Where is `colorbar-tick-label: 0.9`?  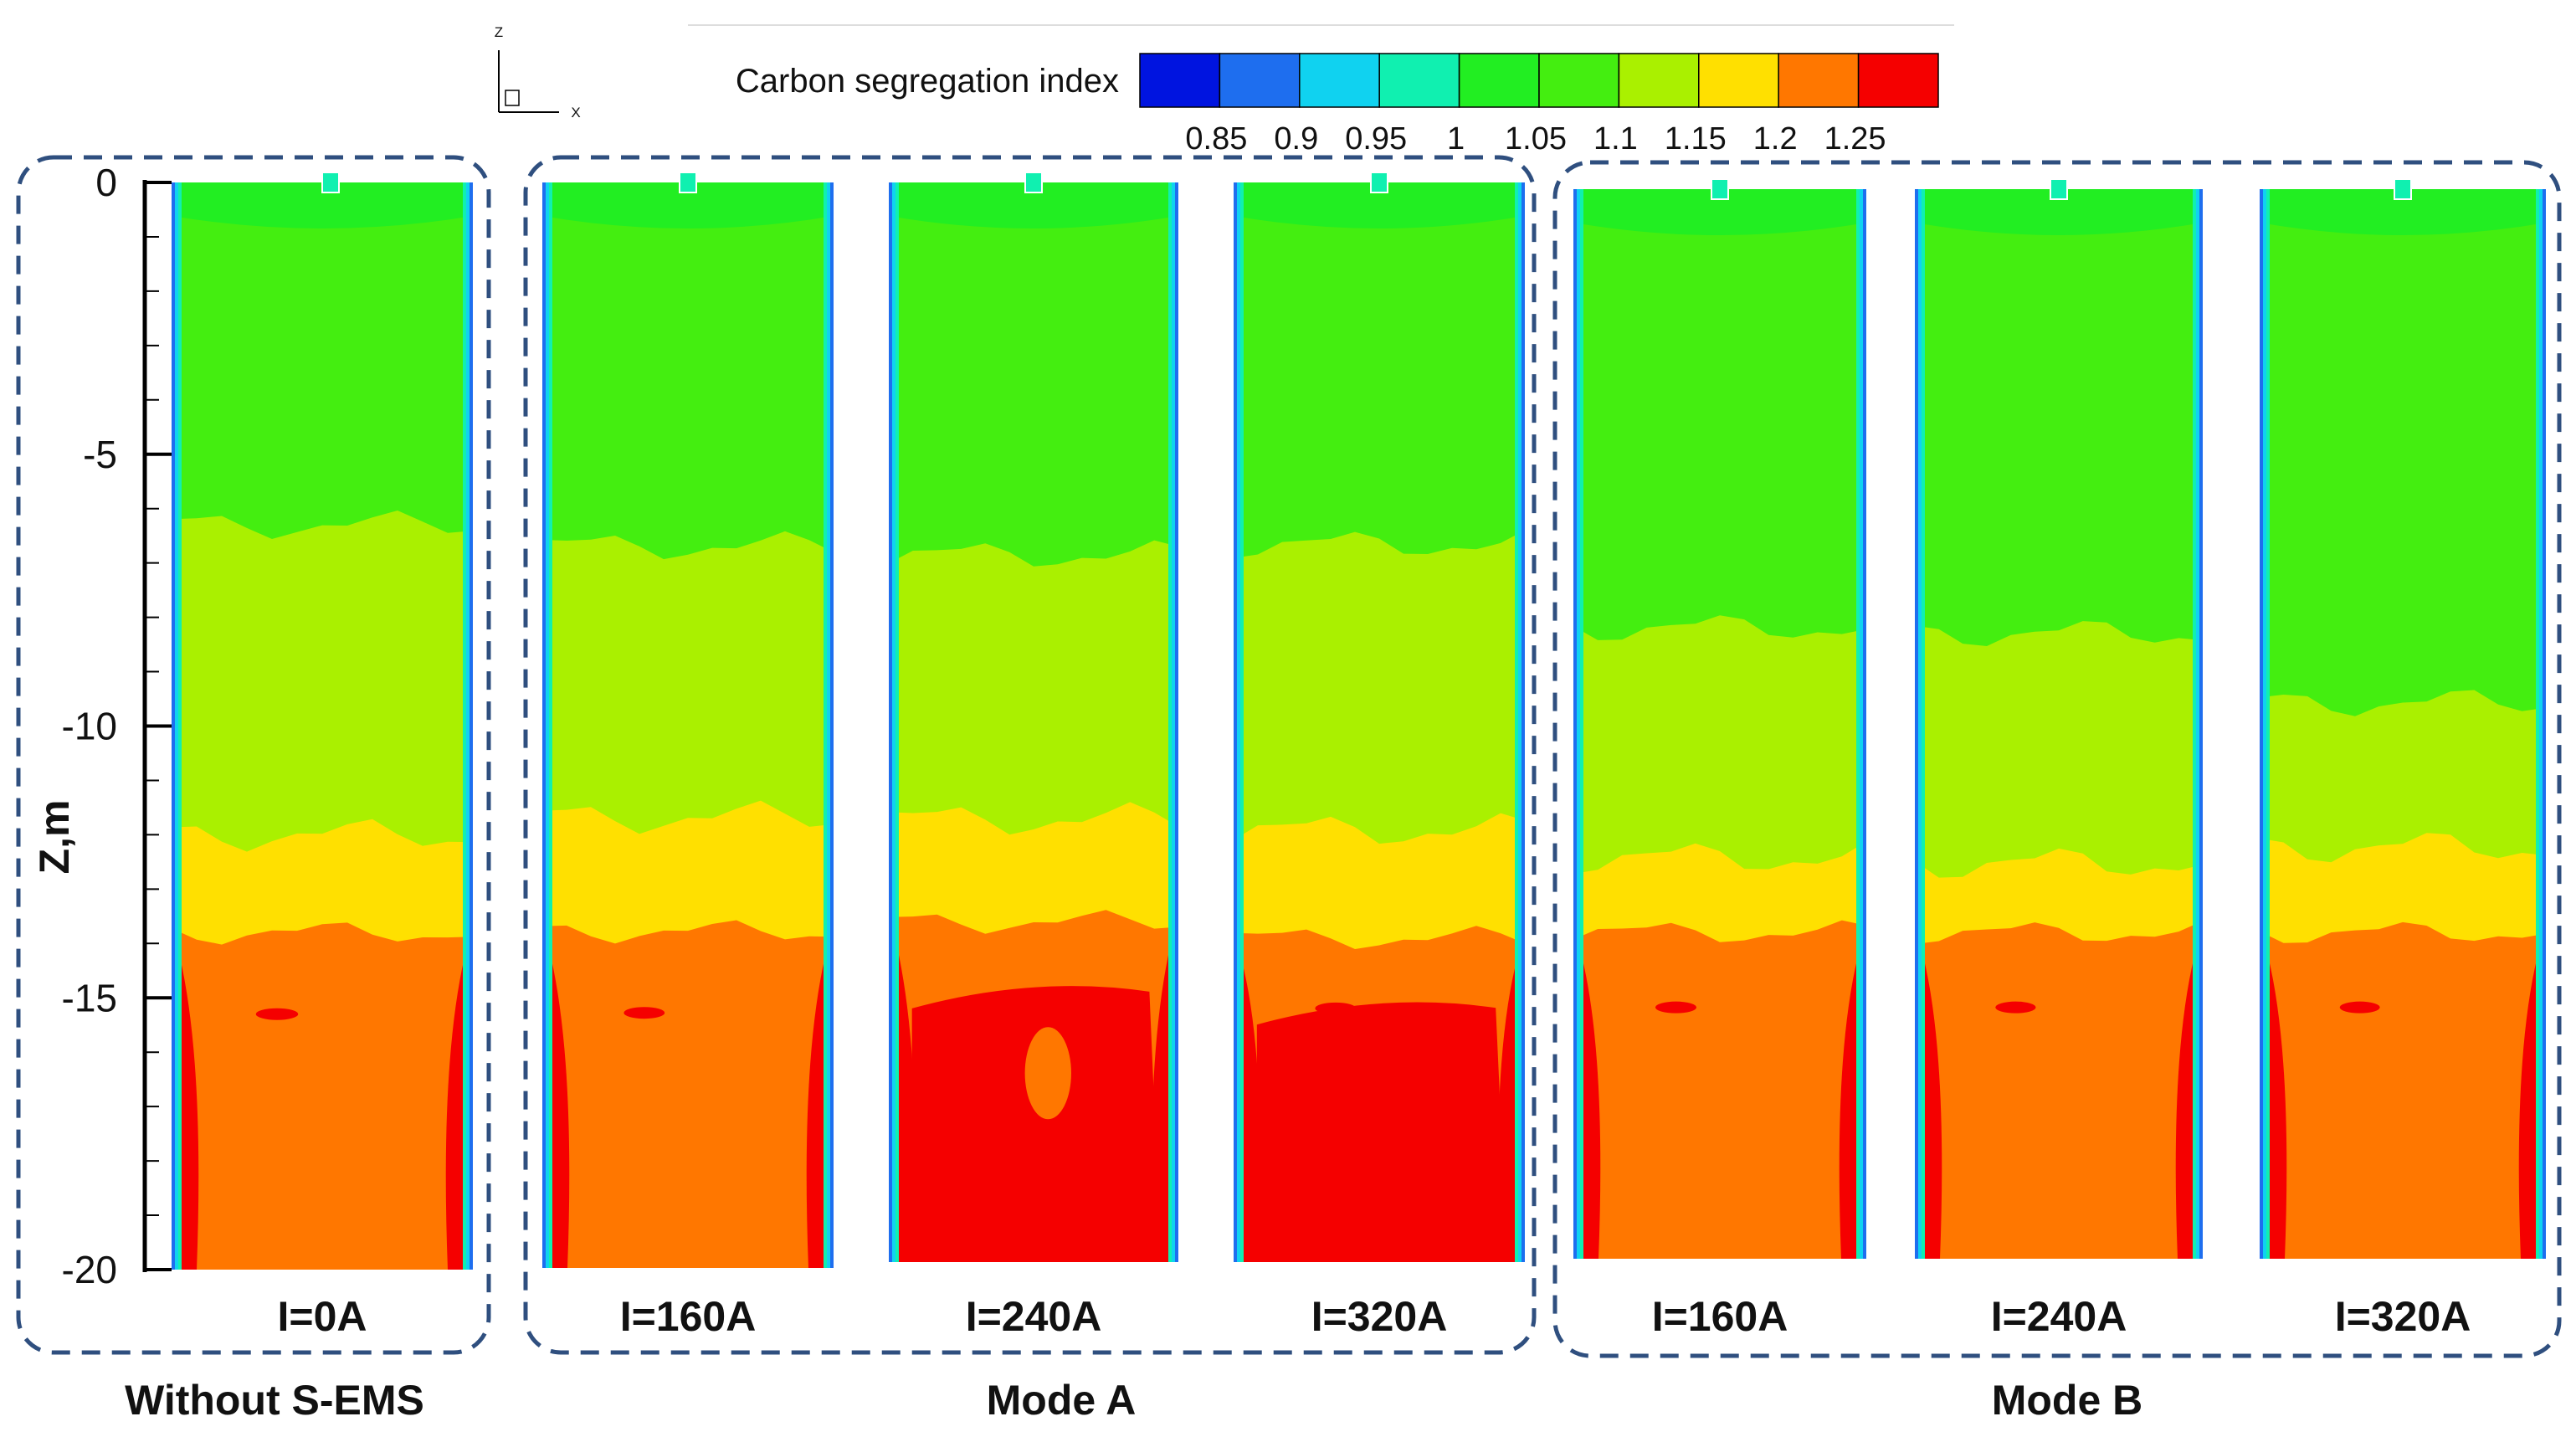
colorbar-tick-label: 0.9 is located at coordinates (1296, 139).